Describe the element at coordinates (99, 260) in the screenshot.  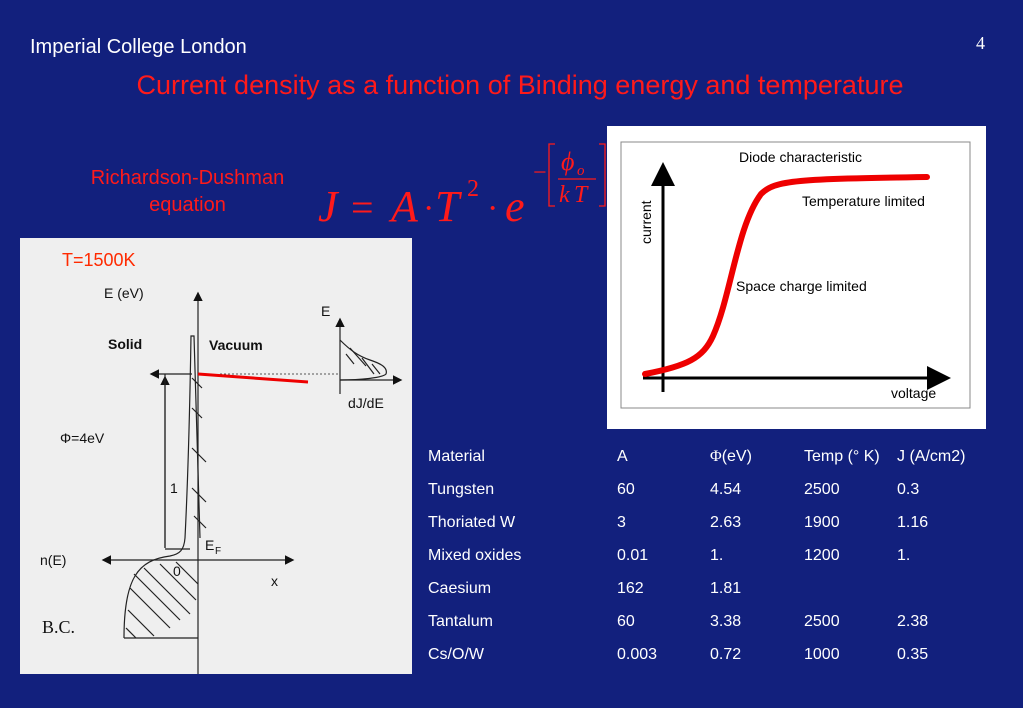
I see `temperature-label: T=1500K` at that location.